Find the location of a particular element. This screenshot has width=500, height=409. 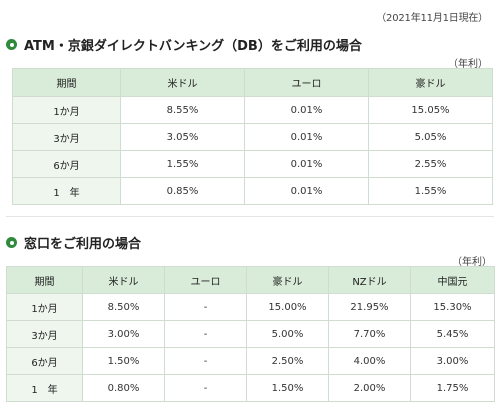

rate-cell: 7.70% is located at coordinates (369, 334).